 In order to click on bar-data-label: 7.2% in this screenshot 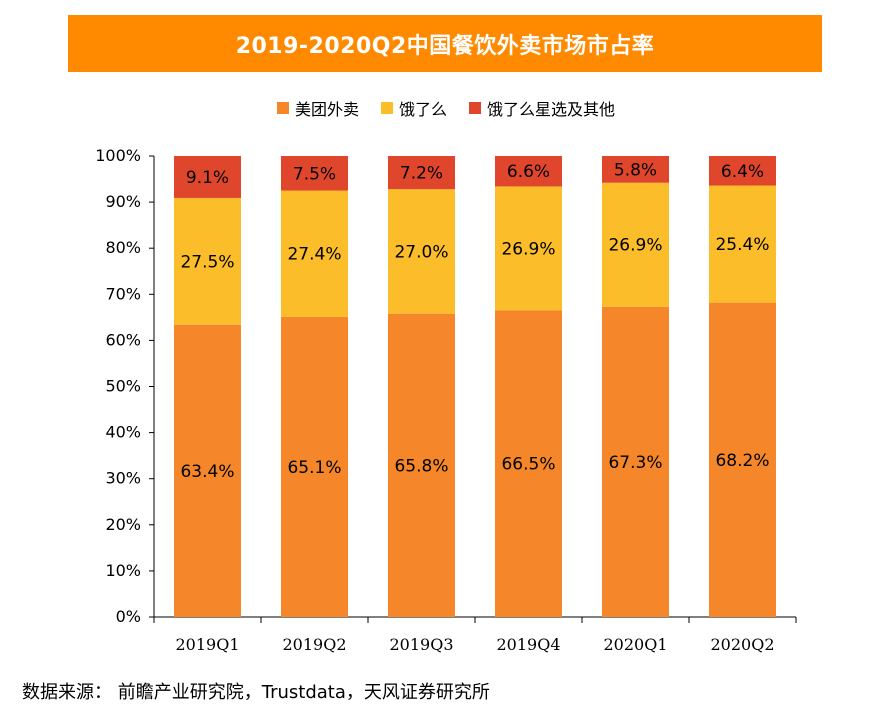, I will do `click(421, 174)`.